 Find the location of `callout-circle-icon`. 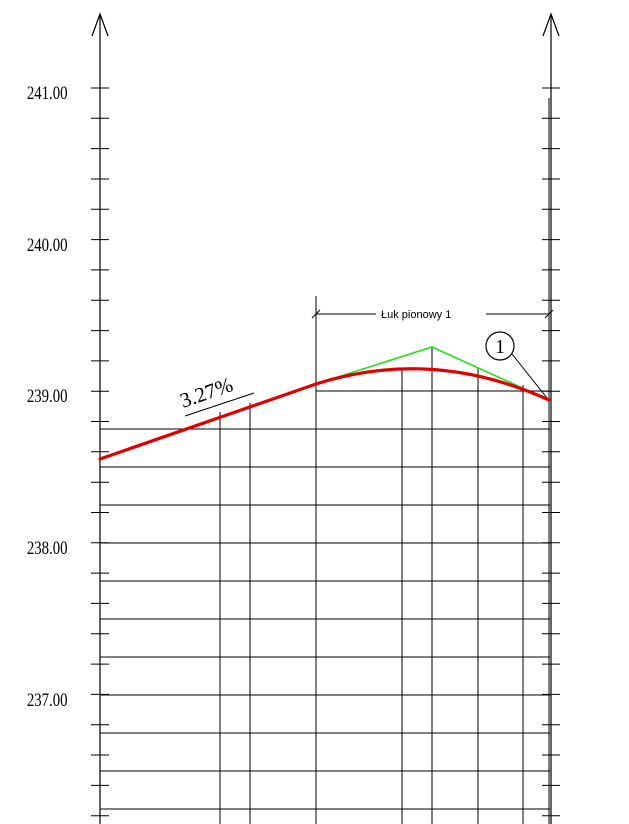

callout-circle-icon is located at coordinates (500, 346).